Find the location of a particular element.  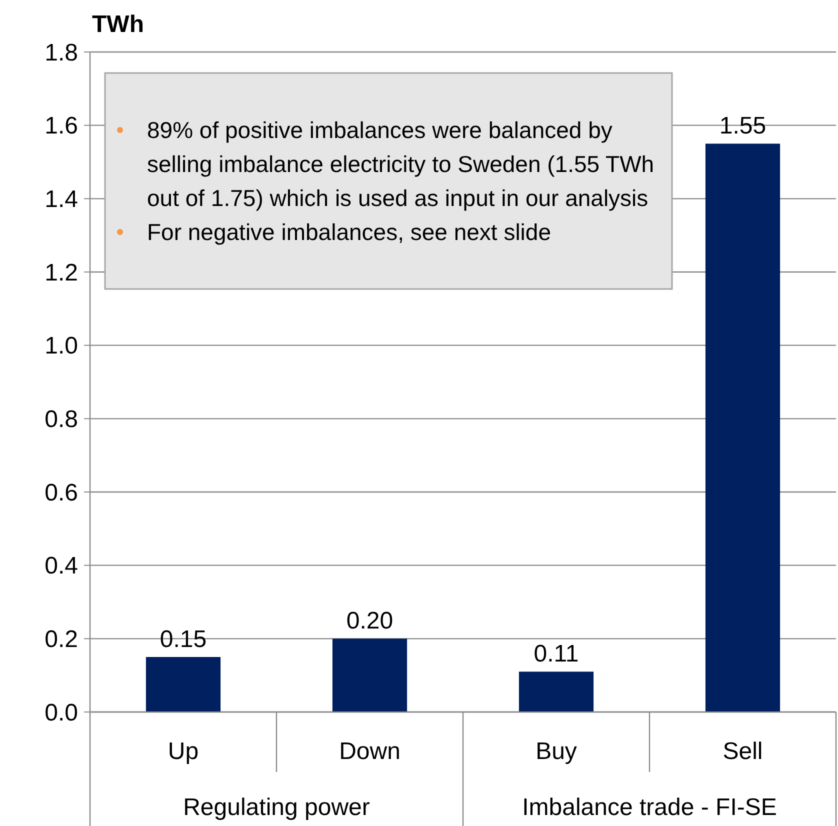

data-label: 0.15 is located at coordinates (183, 639).